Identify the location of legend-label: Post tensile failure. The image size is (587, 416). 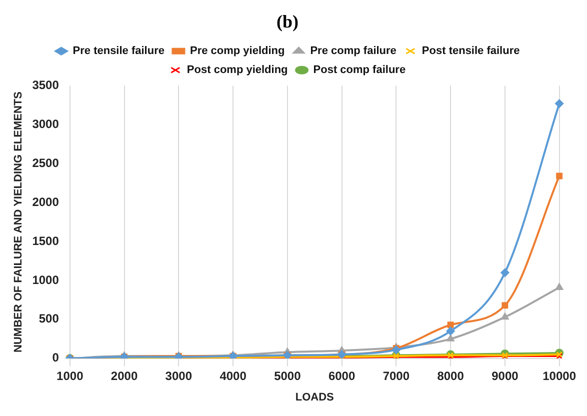
(471, 51).